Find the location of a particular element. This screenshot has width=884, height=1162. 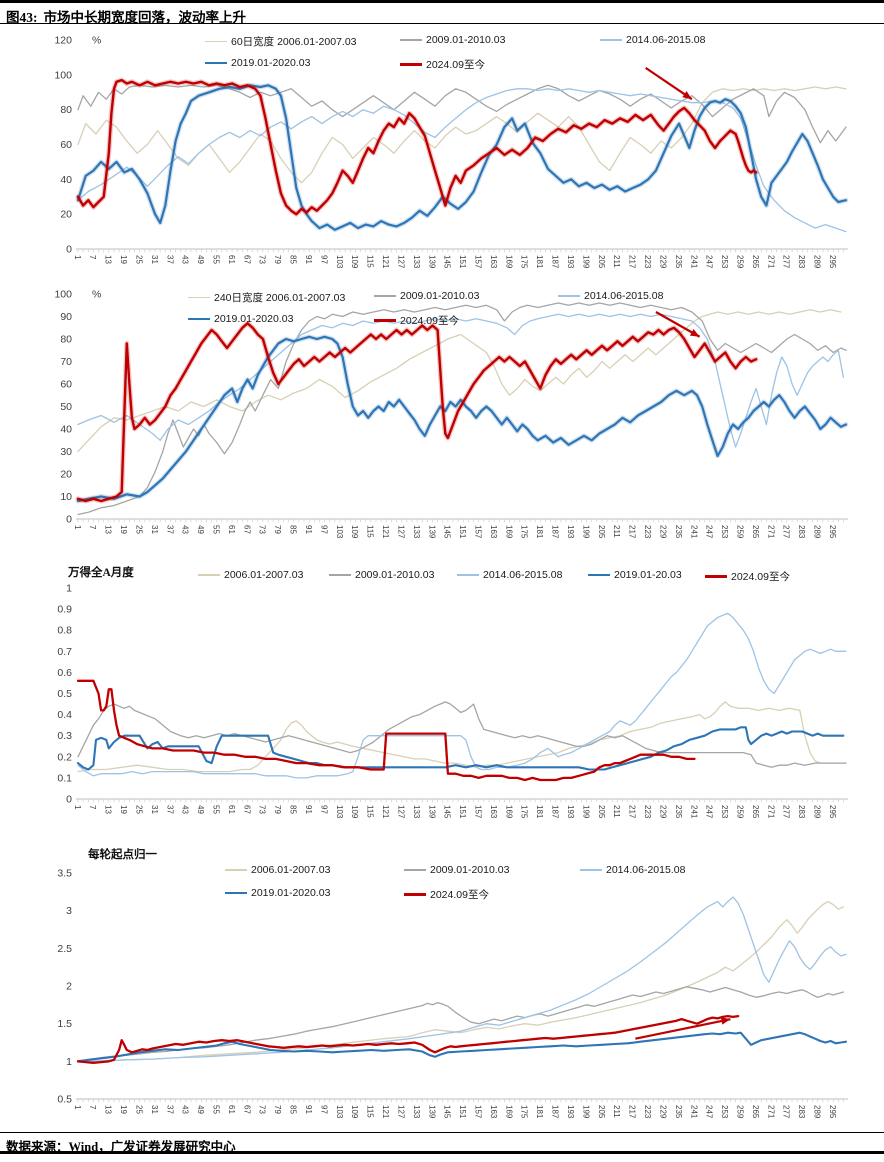

legend-label: 2009.01-2010.03 is located at coordinates (466, 40).